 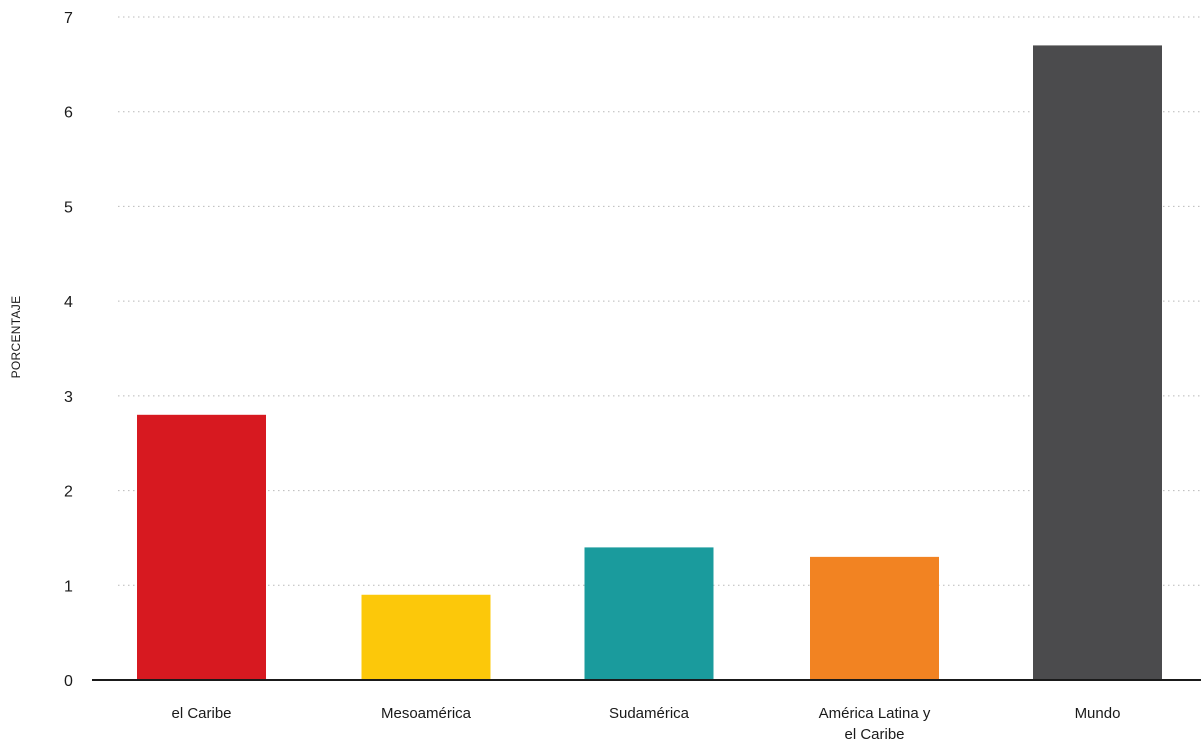 What do you see at coordinates (68, 397) in the screenshot?
I see `y-tick-label: 3` at bounding box center [68, 397].